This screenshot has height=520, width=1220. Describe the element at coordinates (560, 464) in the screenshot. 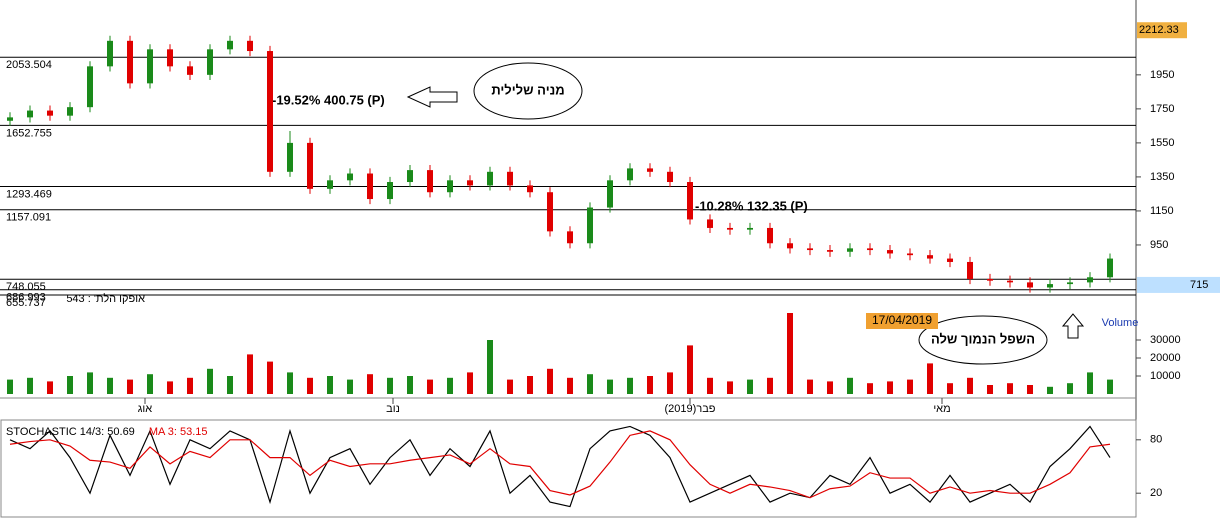

I see `indicator-line` at that location.